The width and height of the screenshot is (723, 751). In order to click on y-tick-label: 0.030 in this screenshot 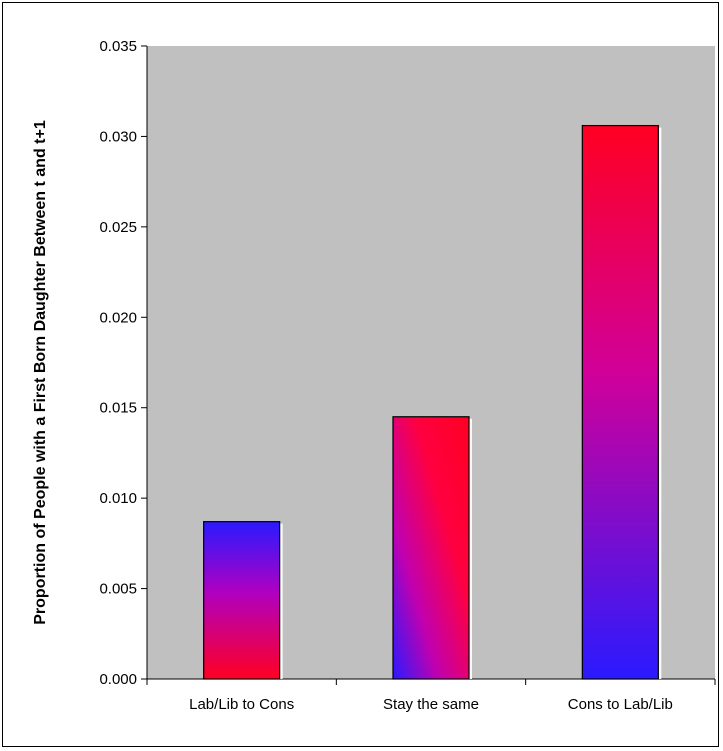, I will do `click(118, 136)`.